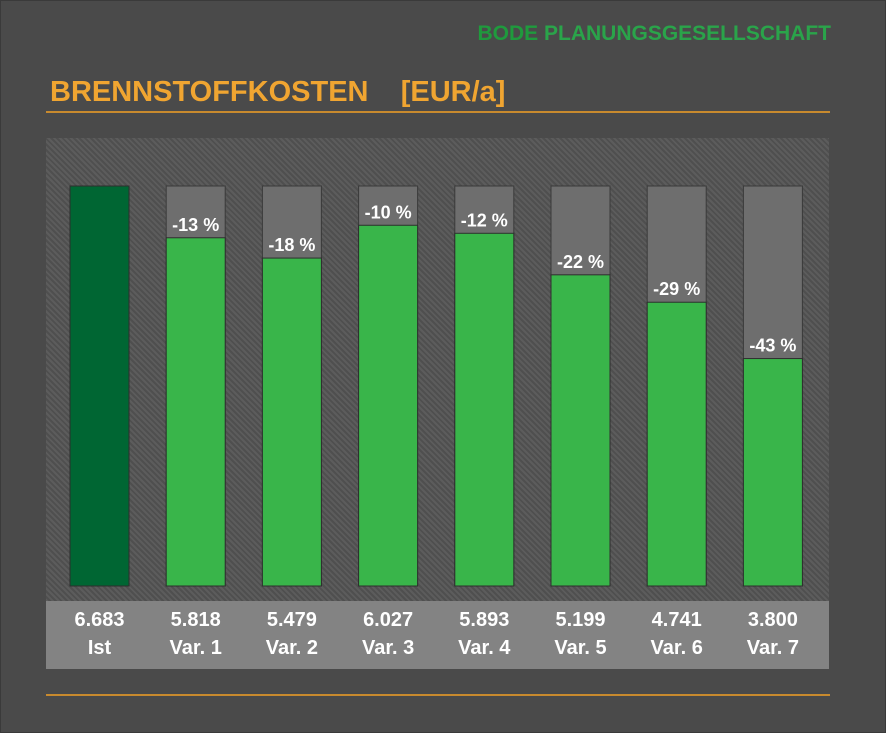 The width and height of the screenshot is (886, 733). I want to click on title-divider, so click(438, 112).